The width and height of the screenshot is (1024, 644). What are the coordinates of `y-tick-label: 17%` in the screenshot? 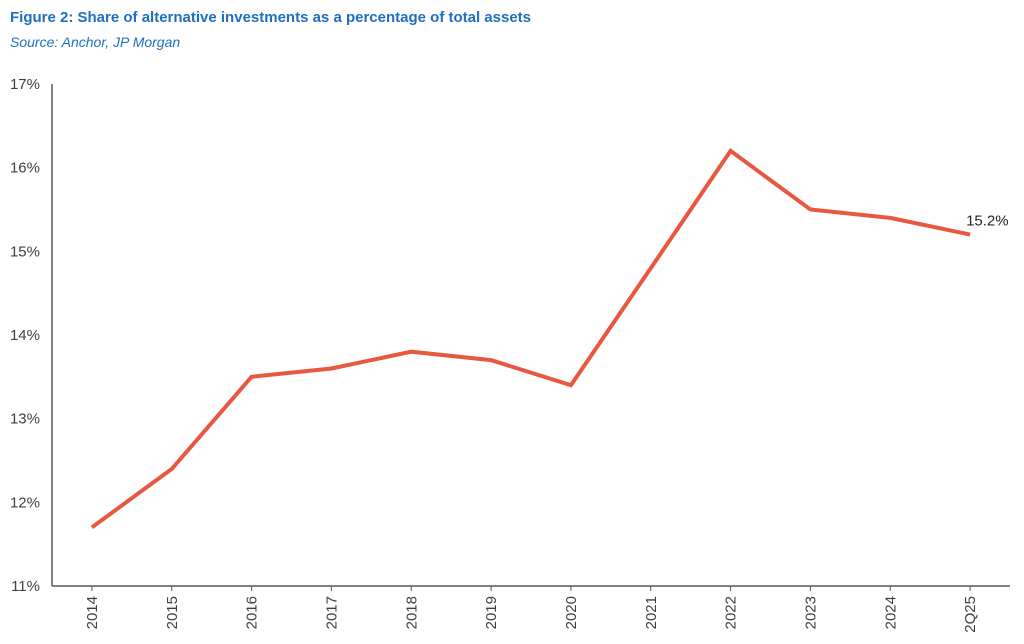 It's located at (25, 84).